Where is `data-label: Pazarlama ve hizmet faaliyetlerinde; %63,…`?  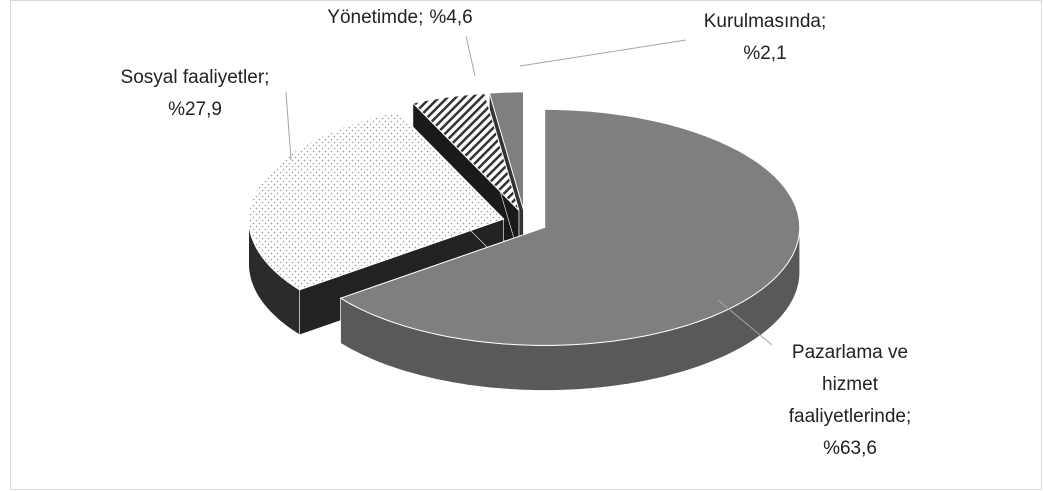
data-label: Pazarlama ve hizmet faaliyetlerinde; %63,… is located at coordinates (850, 401).